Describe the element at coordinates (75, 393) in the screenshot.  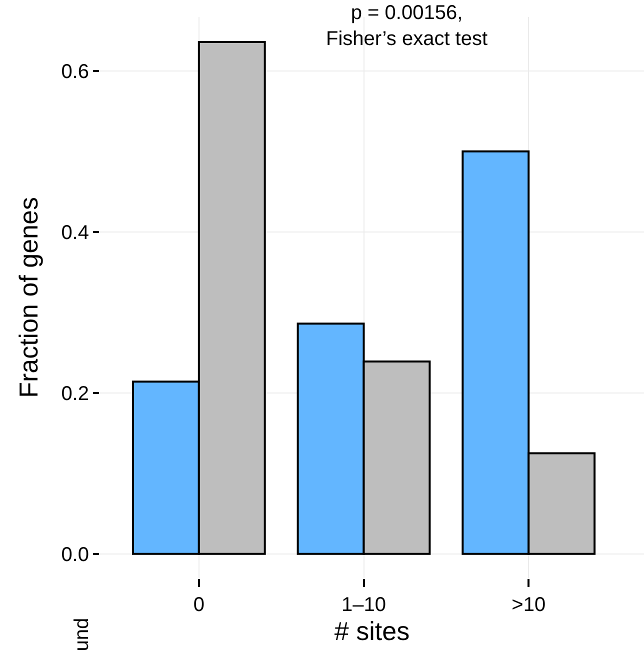
I see `y-tick-label: 0.2` at that location.